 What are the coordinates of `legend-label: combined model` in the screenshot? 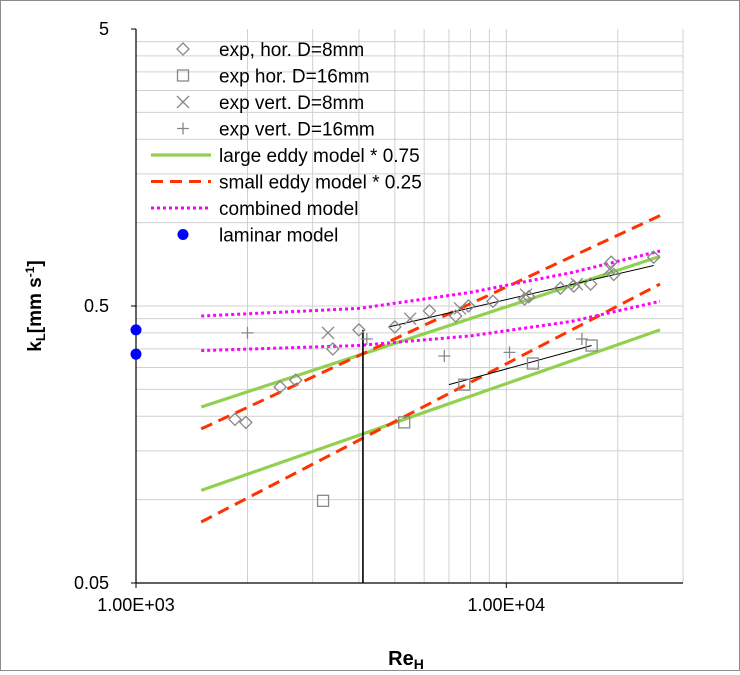 It's located at (288, 209).